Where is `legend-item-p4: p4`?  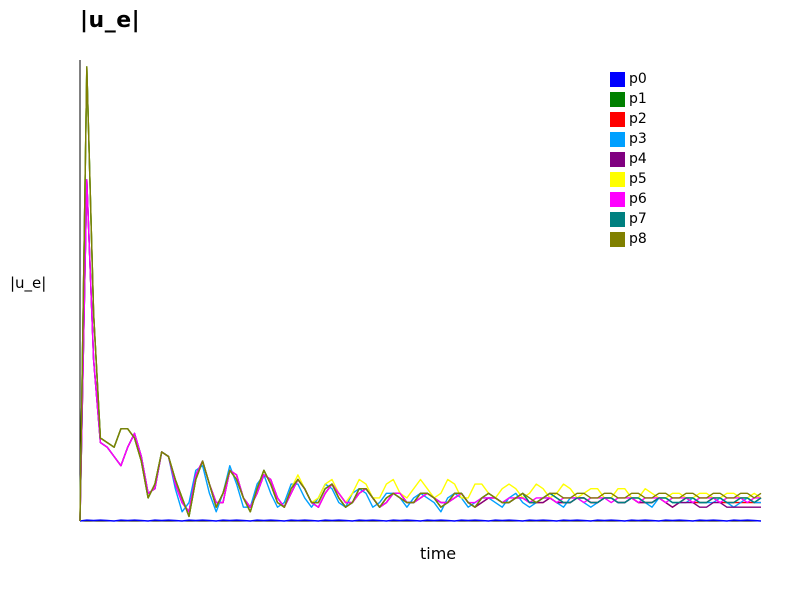
legend-item-p4: p4 is located at coordinates (628, 159).